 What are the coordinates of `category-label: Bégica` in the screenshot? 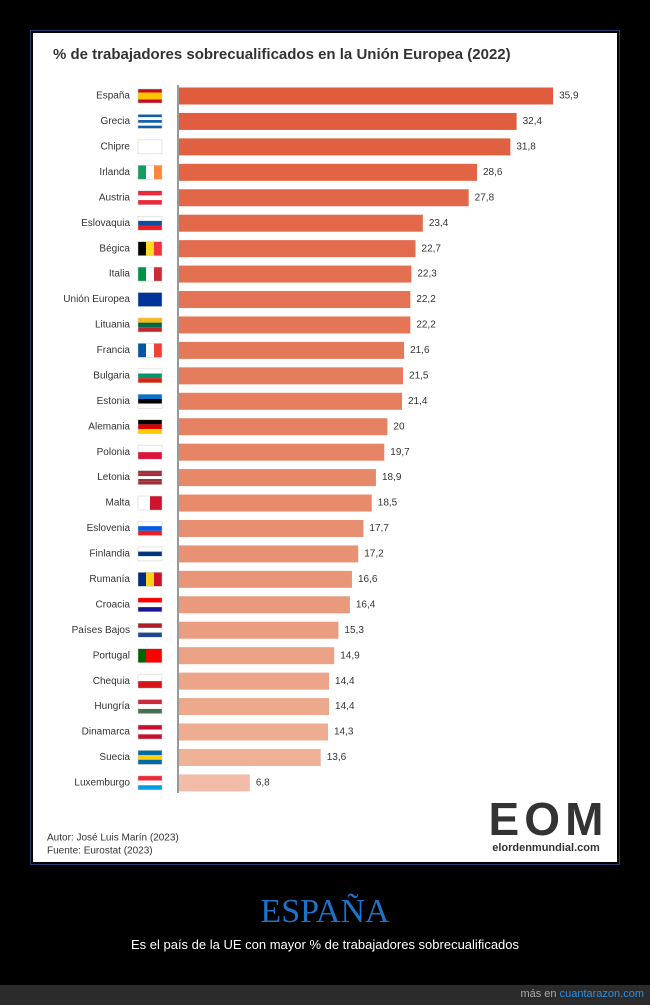 It's located at (114, 248).